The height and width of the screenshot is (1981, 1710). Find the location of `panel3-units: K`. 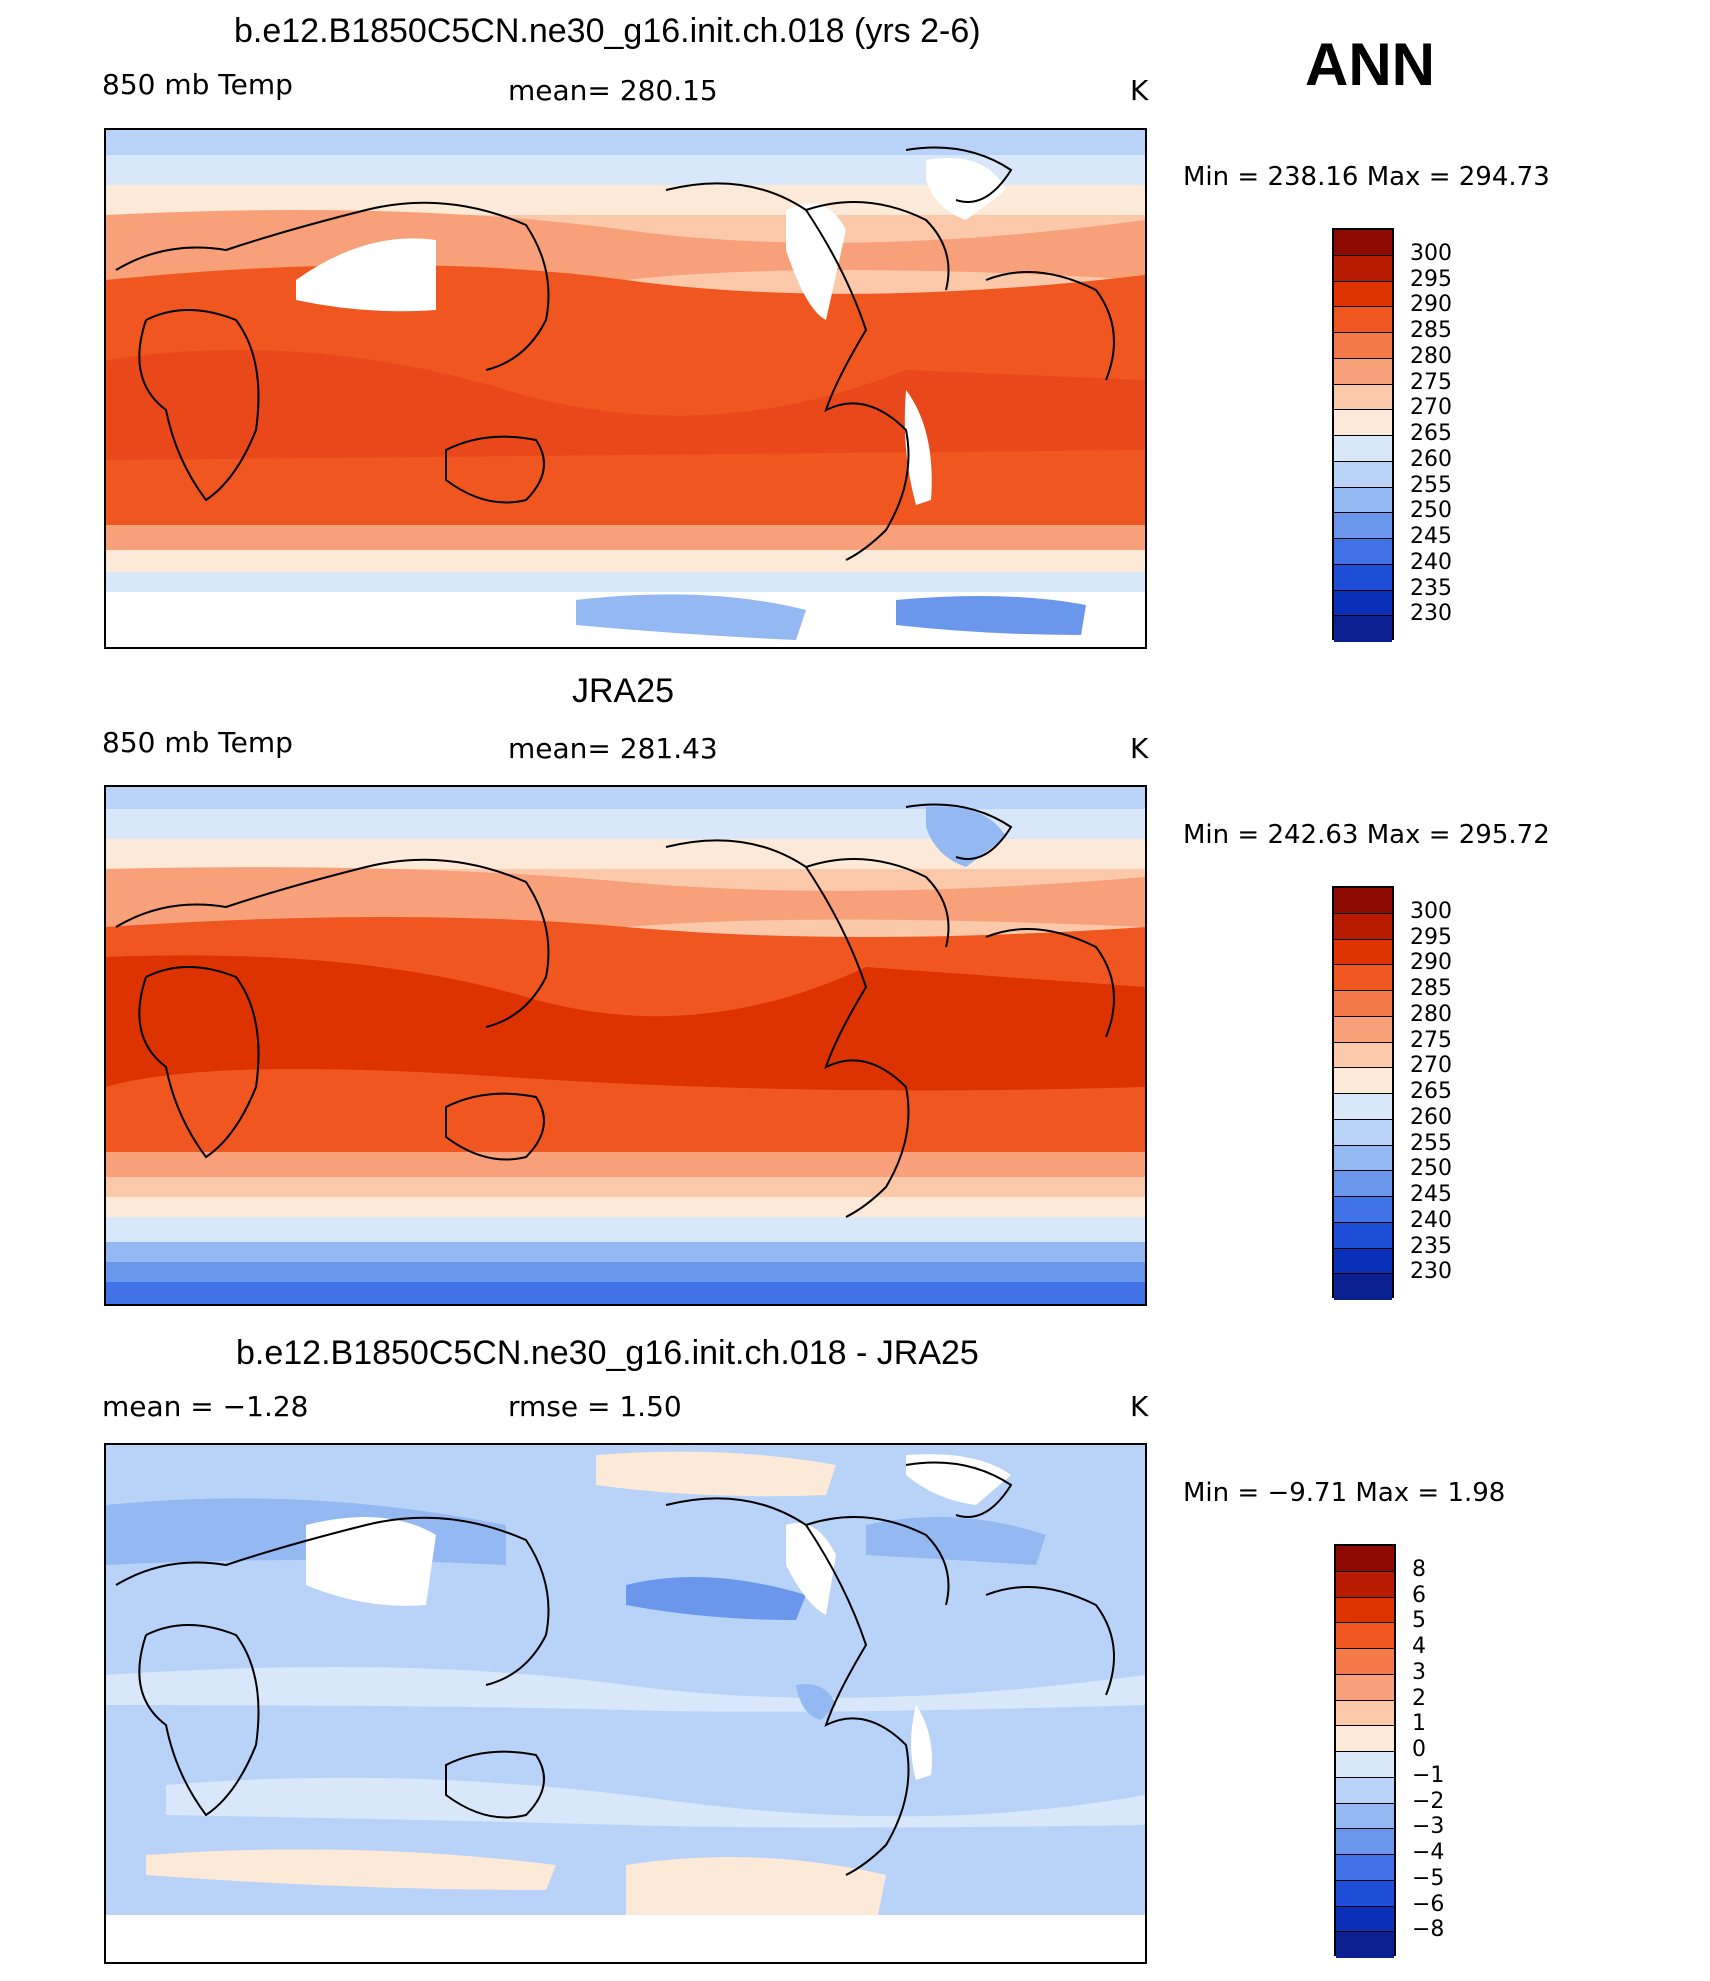

panel3-units: K is located at coordinates (1139, 1406).